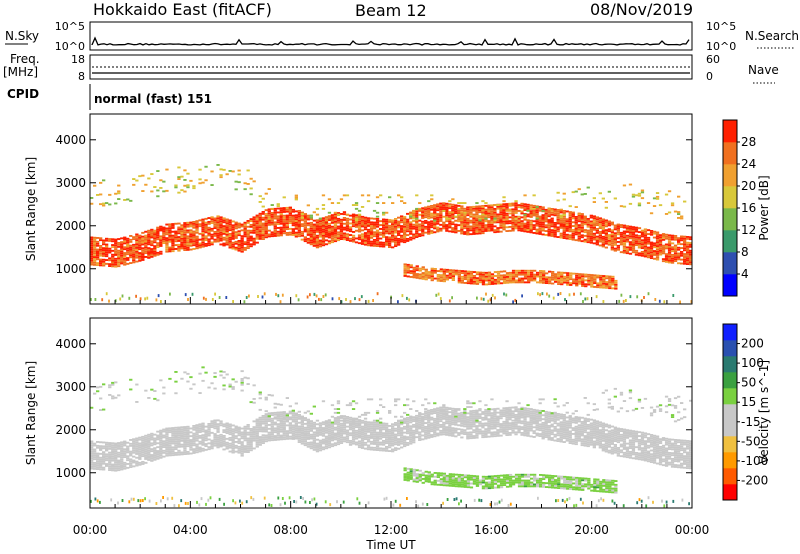 Image resolution: width=800 pixels, height=554 pixels. What do you see at coordinates (510, 276) in the screenshot?
I see `power-band-low-range-echo` at bounding box center [510, 276].